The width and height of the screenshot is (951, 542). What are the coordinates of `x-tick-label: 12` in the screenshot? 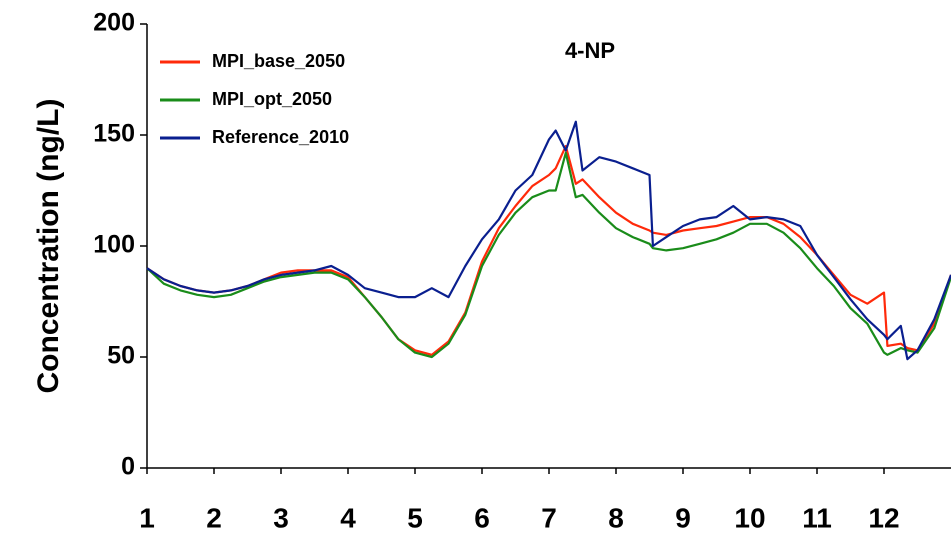 It's located at (883, 517).